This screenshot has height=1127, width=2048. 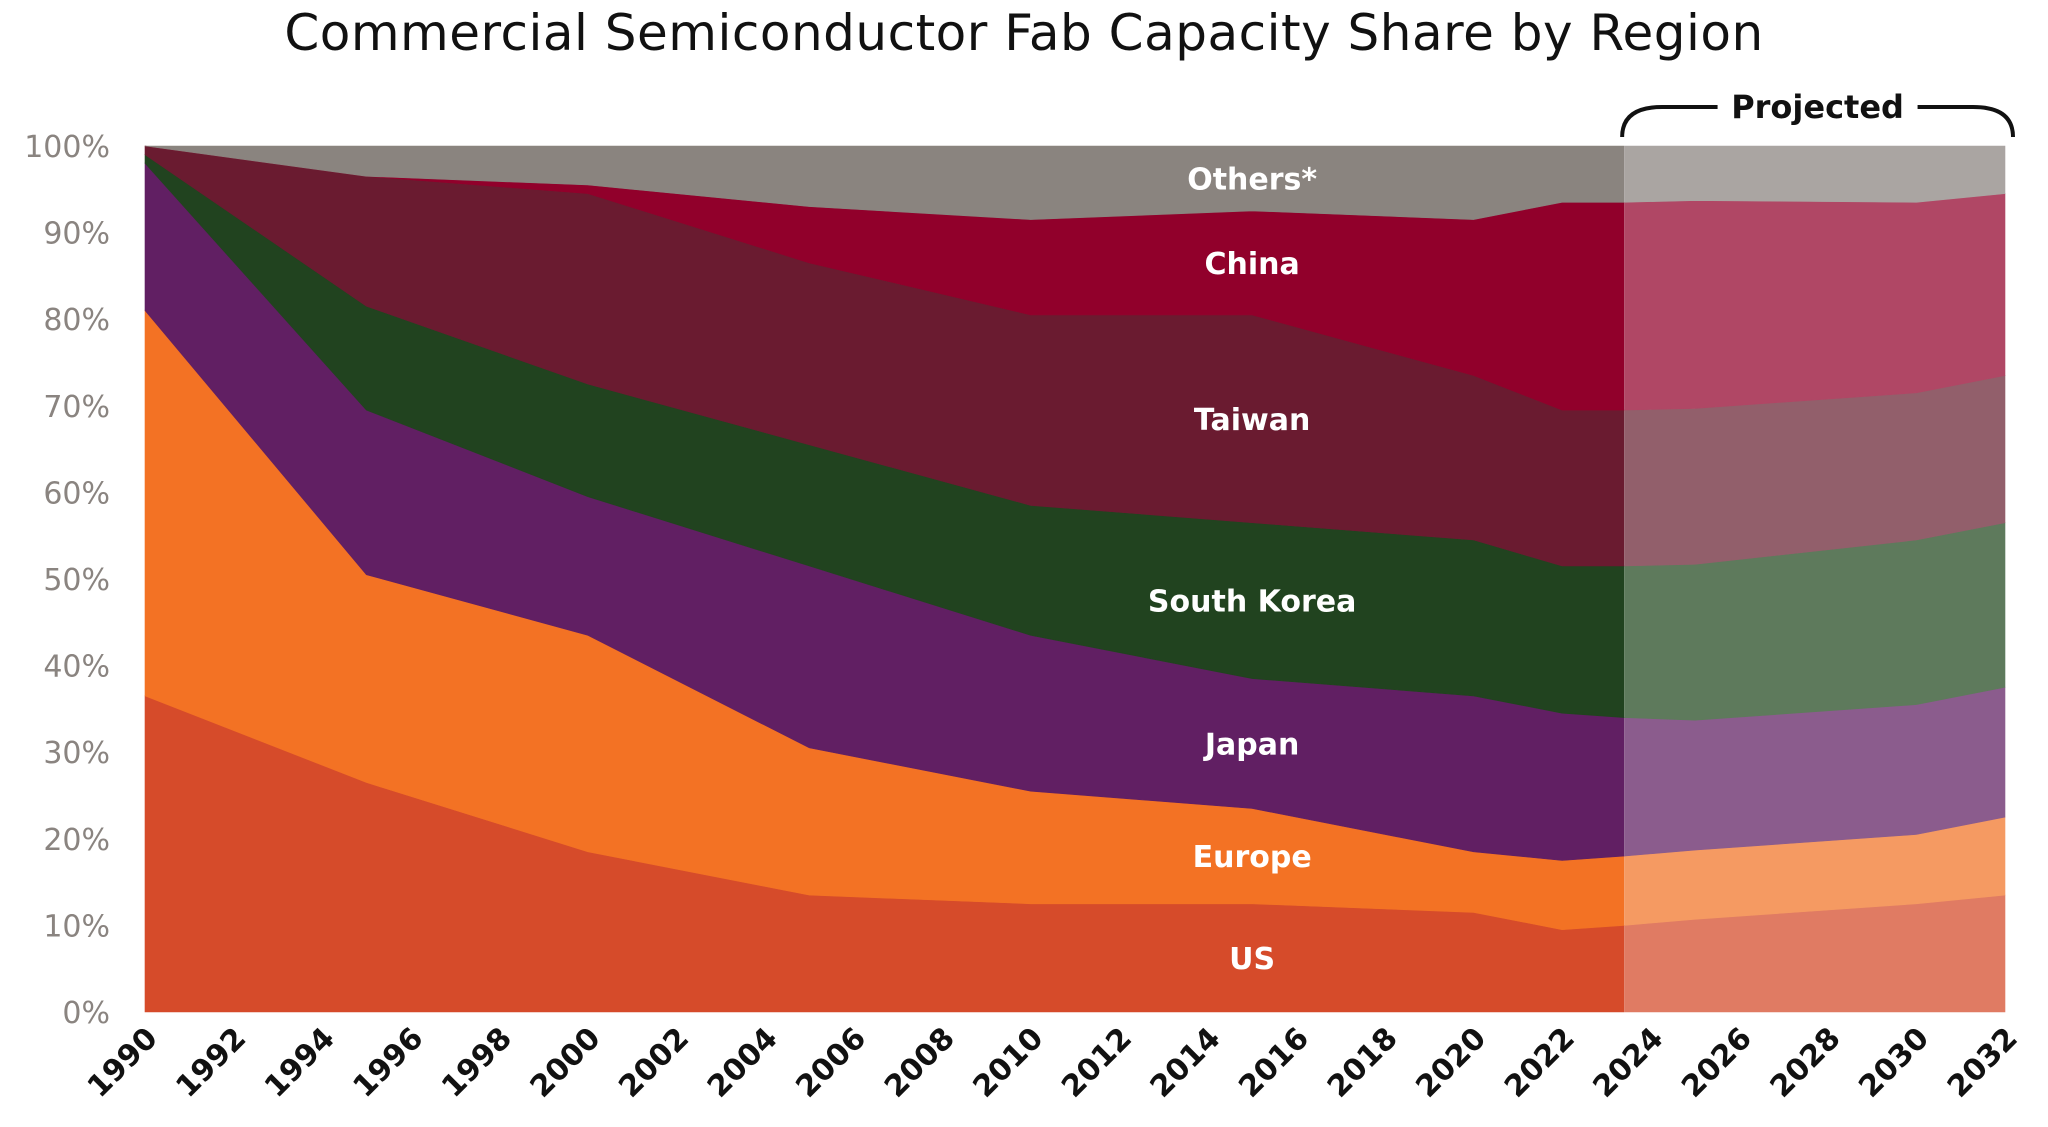 I want to click on x-tick-label: 2008, so click(x=920, y=1063).